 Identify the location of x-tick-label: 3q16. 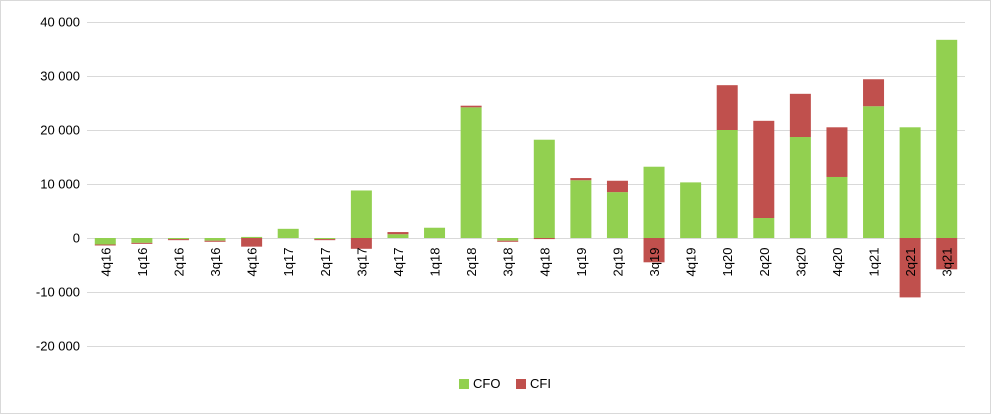
(215, 262).